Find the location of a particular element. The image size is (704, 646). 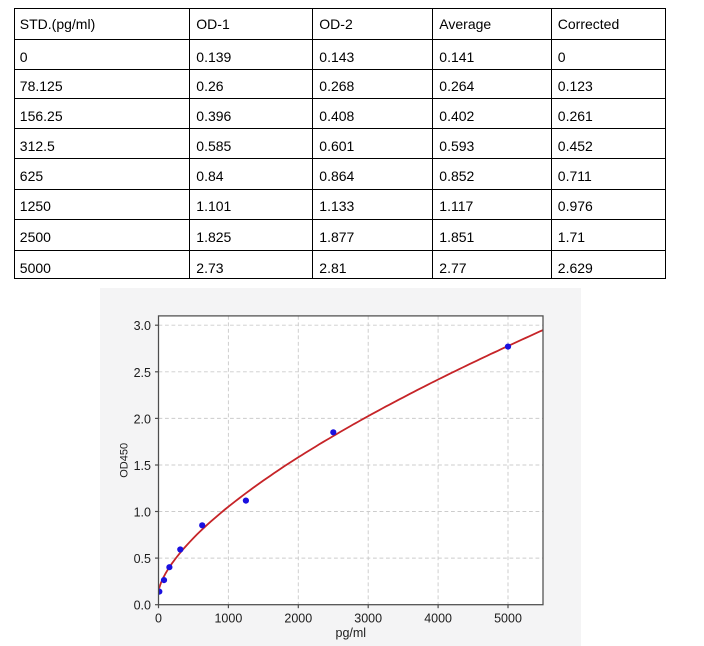

svg-text: pg/ml is located at coordinates (351, 633).